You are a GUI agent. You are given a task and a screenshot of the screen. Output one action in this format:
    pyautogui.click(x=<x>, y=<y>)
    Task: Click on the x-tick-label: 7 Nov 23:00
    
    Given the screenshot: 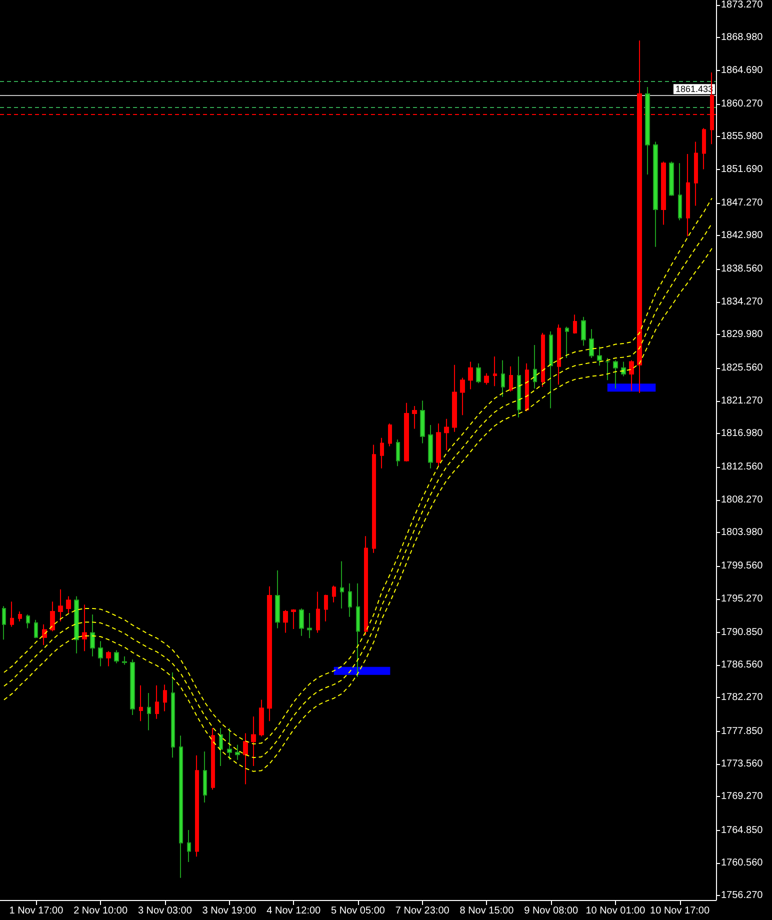 What is the action you would take?
    pyautogui.click(x=422, y=911)
    